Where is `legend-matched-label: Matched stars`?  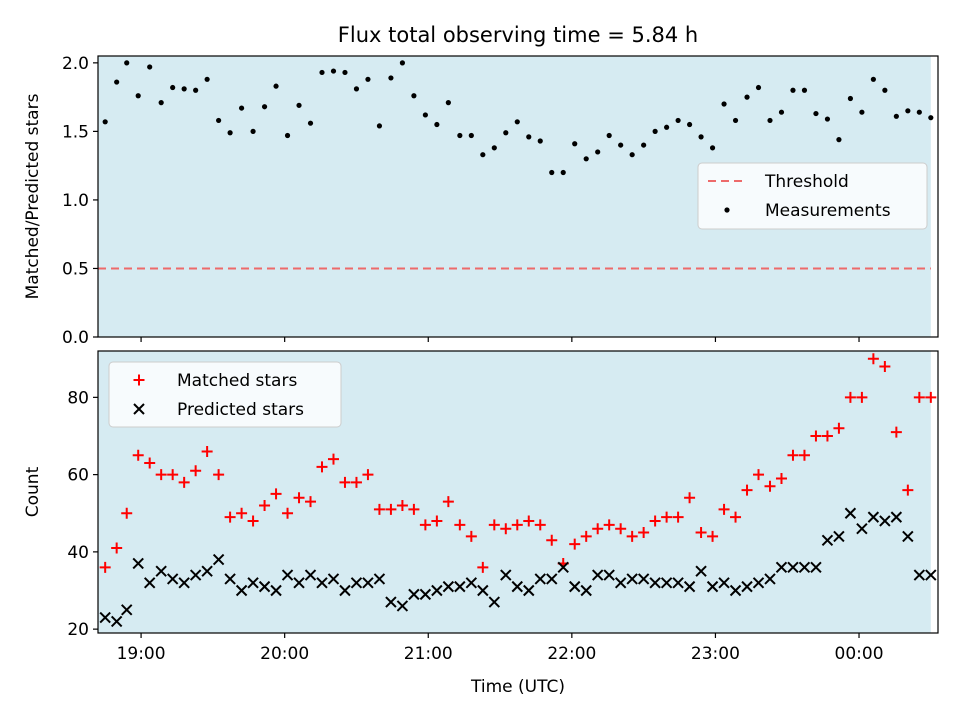 legend-matched-label: Matched stars is located at coordinates (237, 381).